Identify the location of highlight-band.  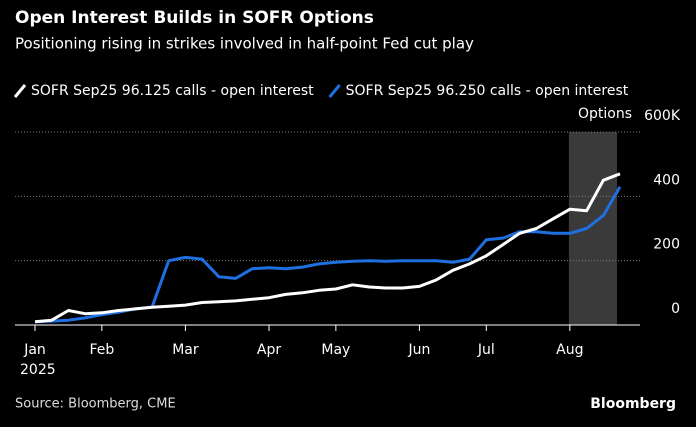
(592, 228).